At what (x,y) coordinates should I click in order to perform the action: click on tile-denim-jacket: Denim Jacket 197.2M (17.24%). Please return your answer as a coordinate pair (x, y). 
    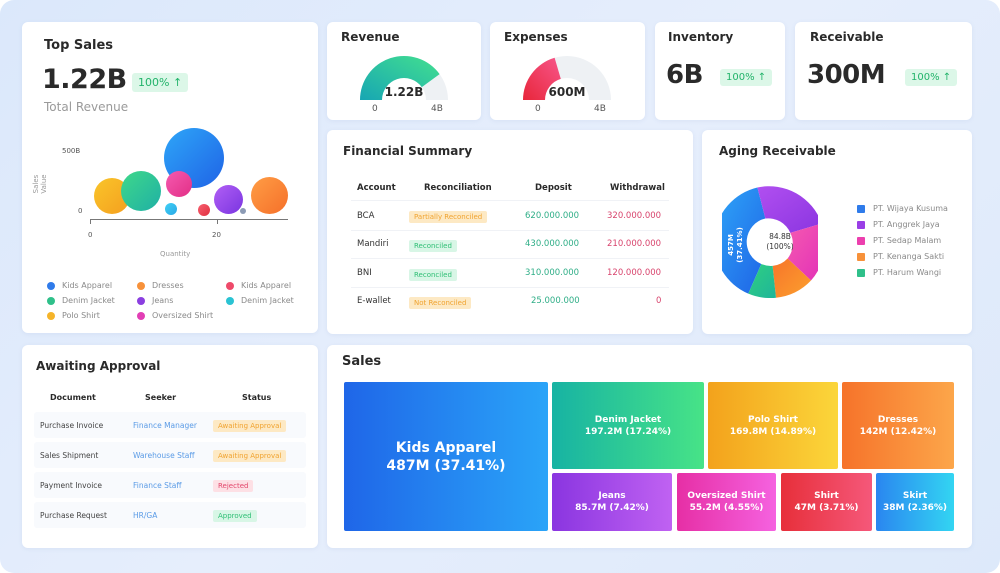
    Looking at the image, I should click on (628, 425).